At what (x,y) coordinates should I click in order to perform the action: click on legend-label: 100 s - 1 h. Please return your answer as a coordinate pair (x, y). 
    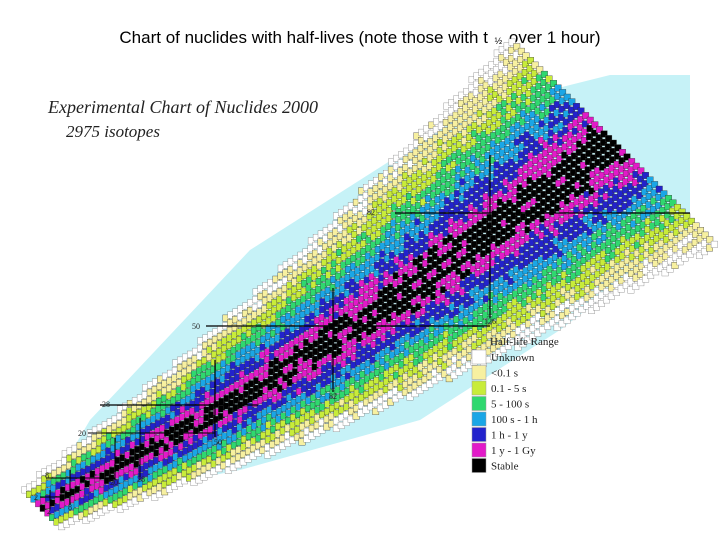
    Looking at the image, I should click on (514, 420).